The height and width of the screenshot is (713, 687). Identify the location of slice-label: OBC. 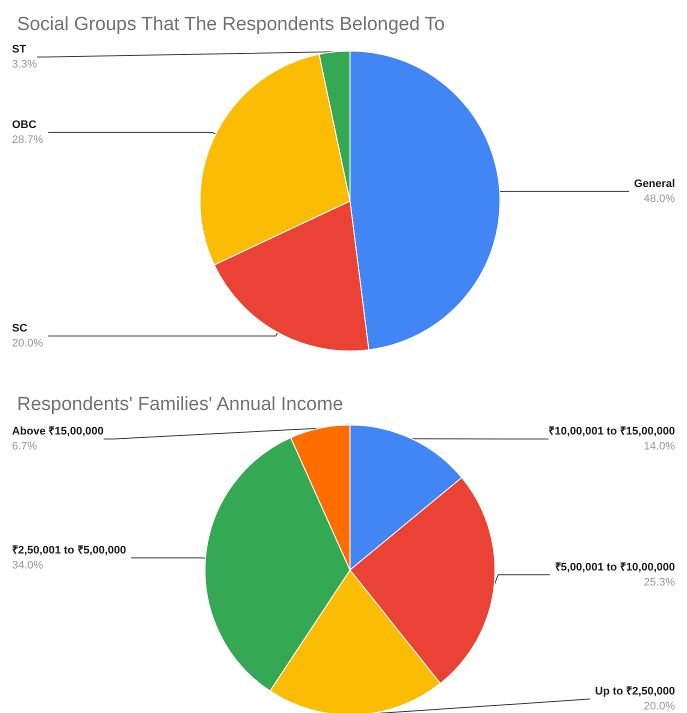
(24, 124).